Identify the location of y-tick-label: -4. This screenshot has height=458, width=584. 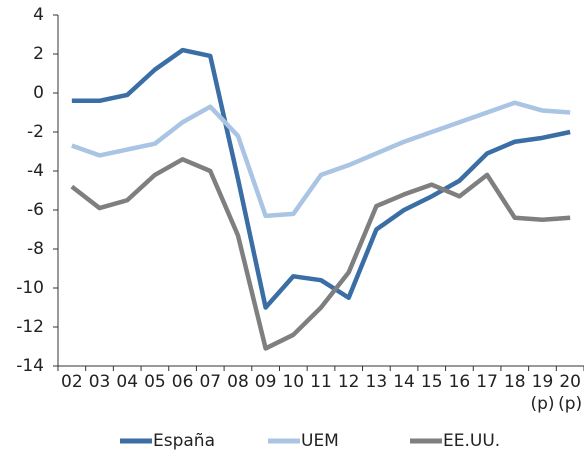
(35, 171).